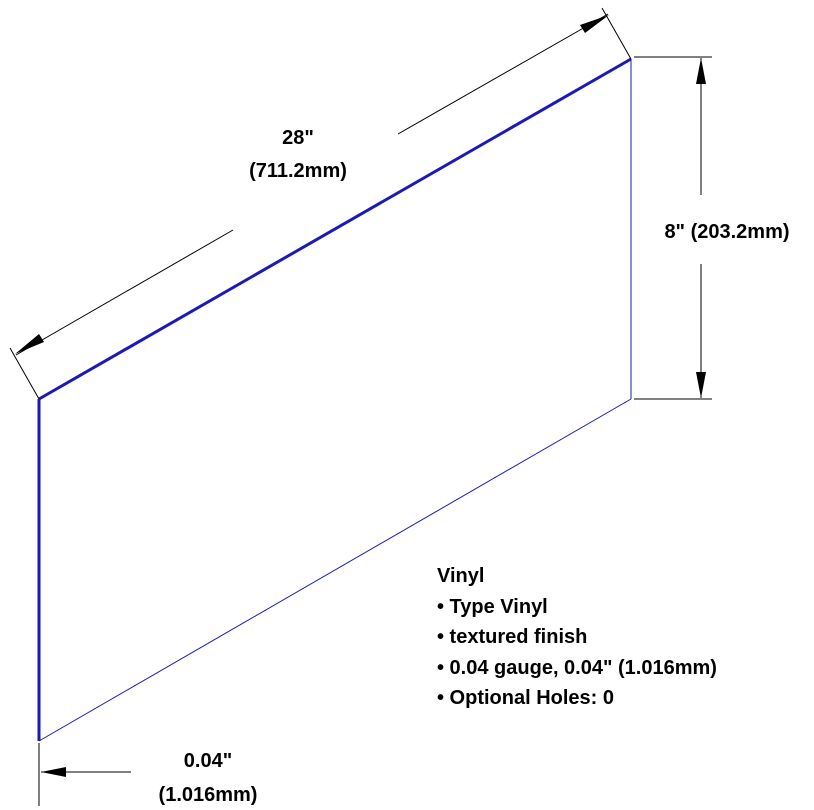  I want to click on length-arrowhead-right, so click(594, 24).